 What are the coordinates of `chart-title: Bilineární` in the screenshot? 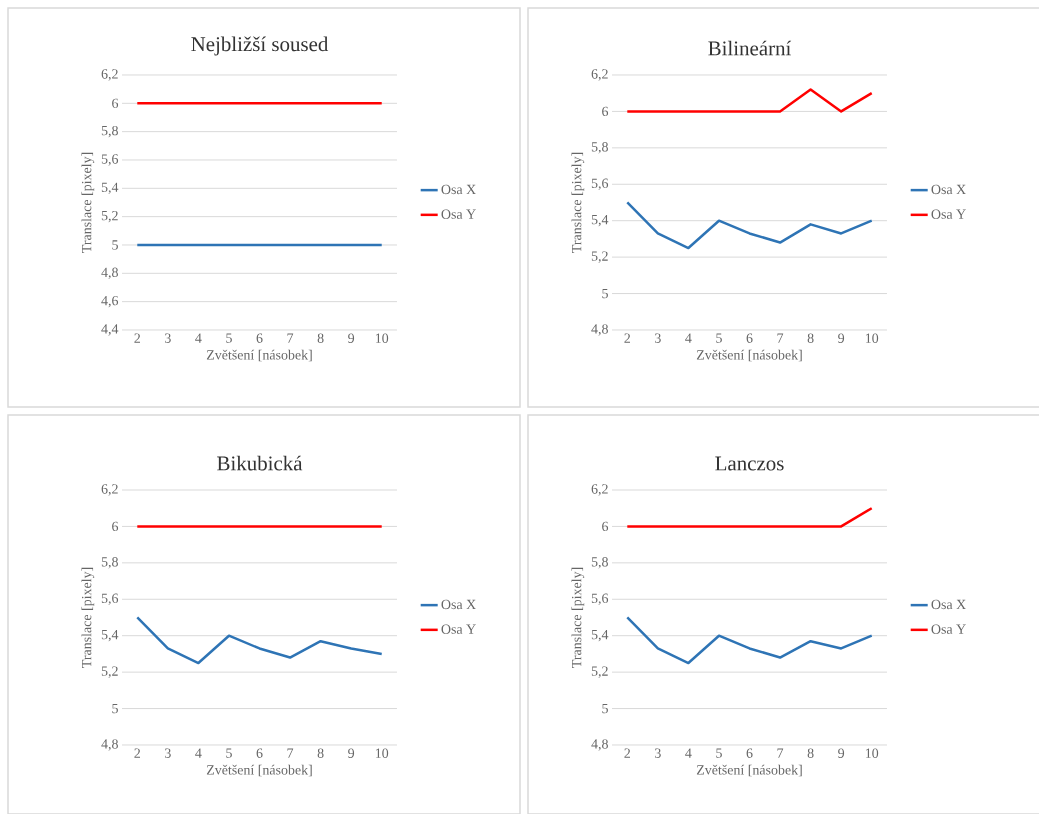 It's located at (750, 48).